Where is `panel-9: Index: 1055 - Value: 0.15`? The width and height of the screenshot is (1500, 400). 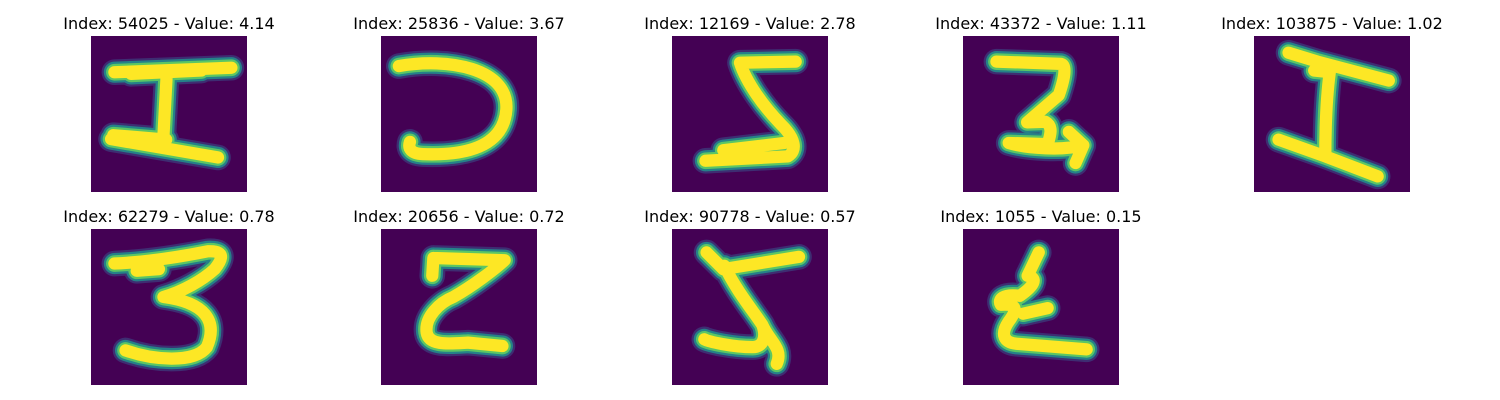 panel-9: Index: 1055 - Value: 0.15 is located at coordinates (1041, 296).